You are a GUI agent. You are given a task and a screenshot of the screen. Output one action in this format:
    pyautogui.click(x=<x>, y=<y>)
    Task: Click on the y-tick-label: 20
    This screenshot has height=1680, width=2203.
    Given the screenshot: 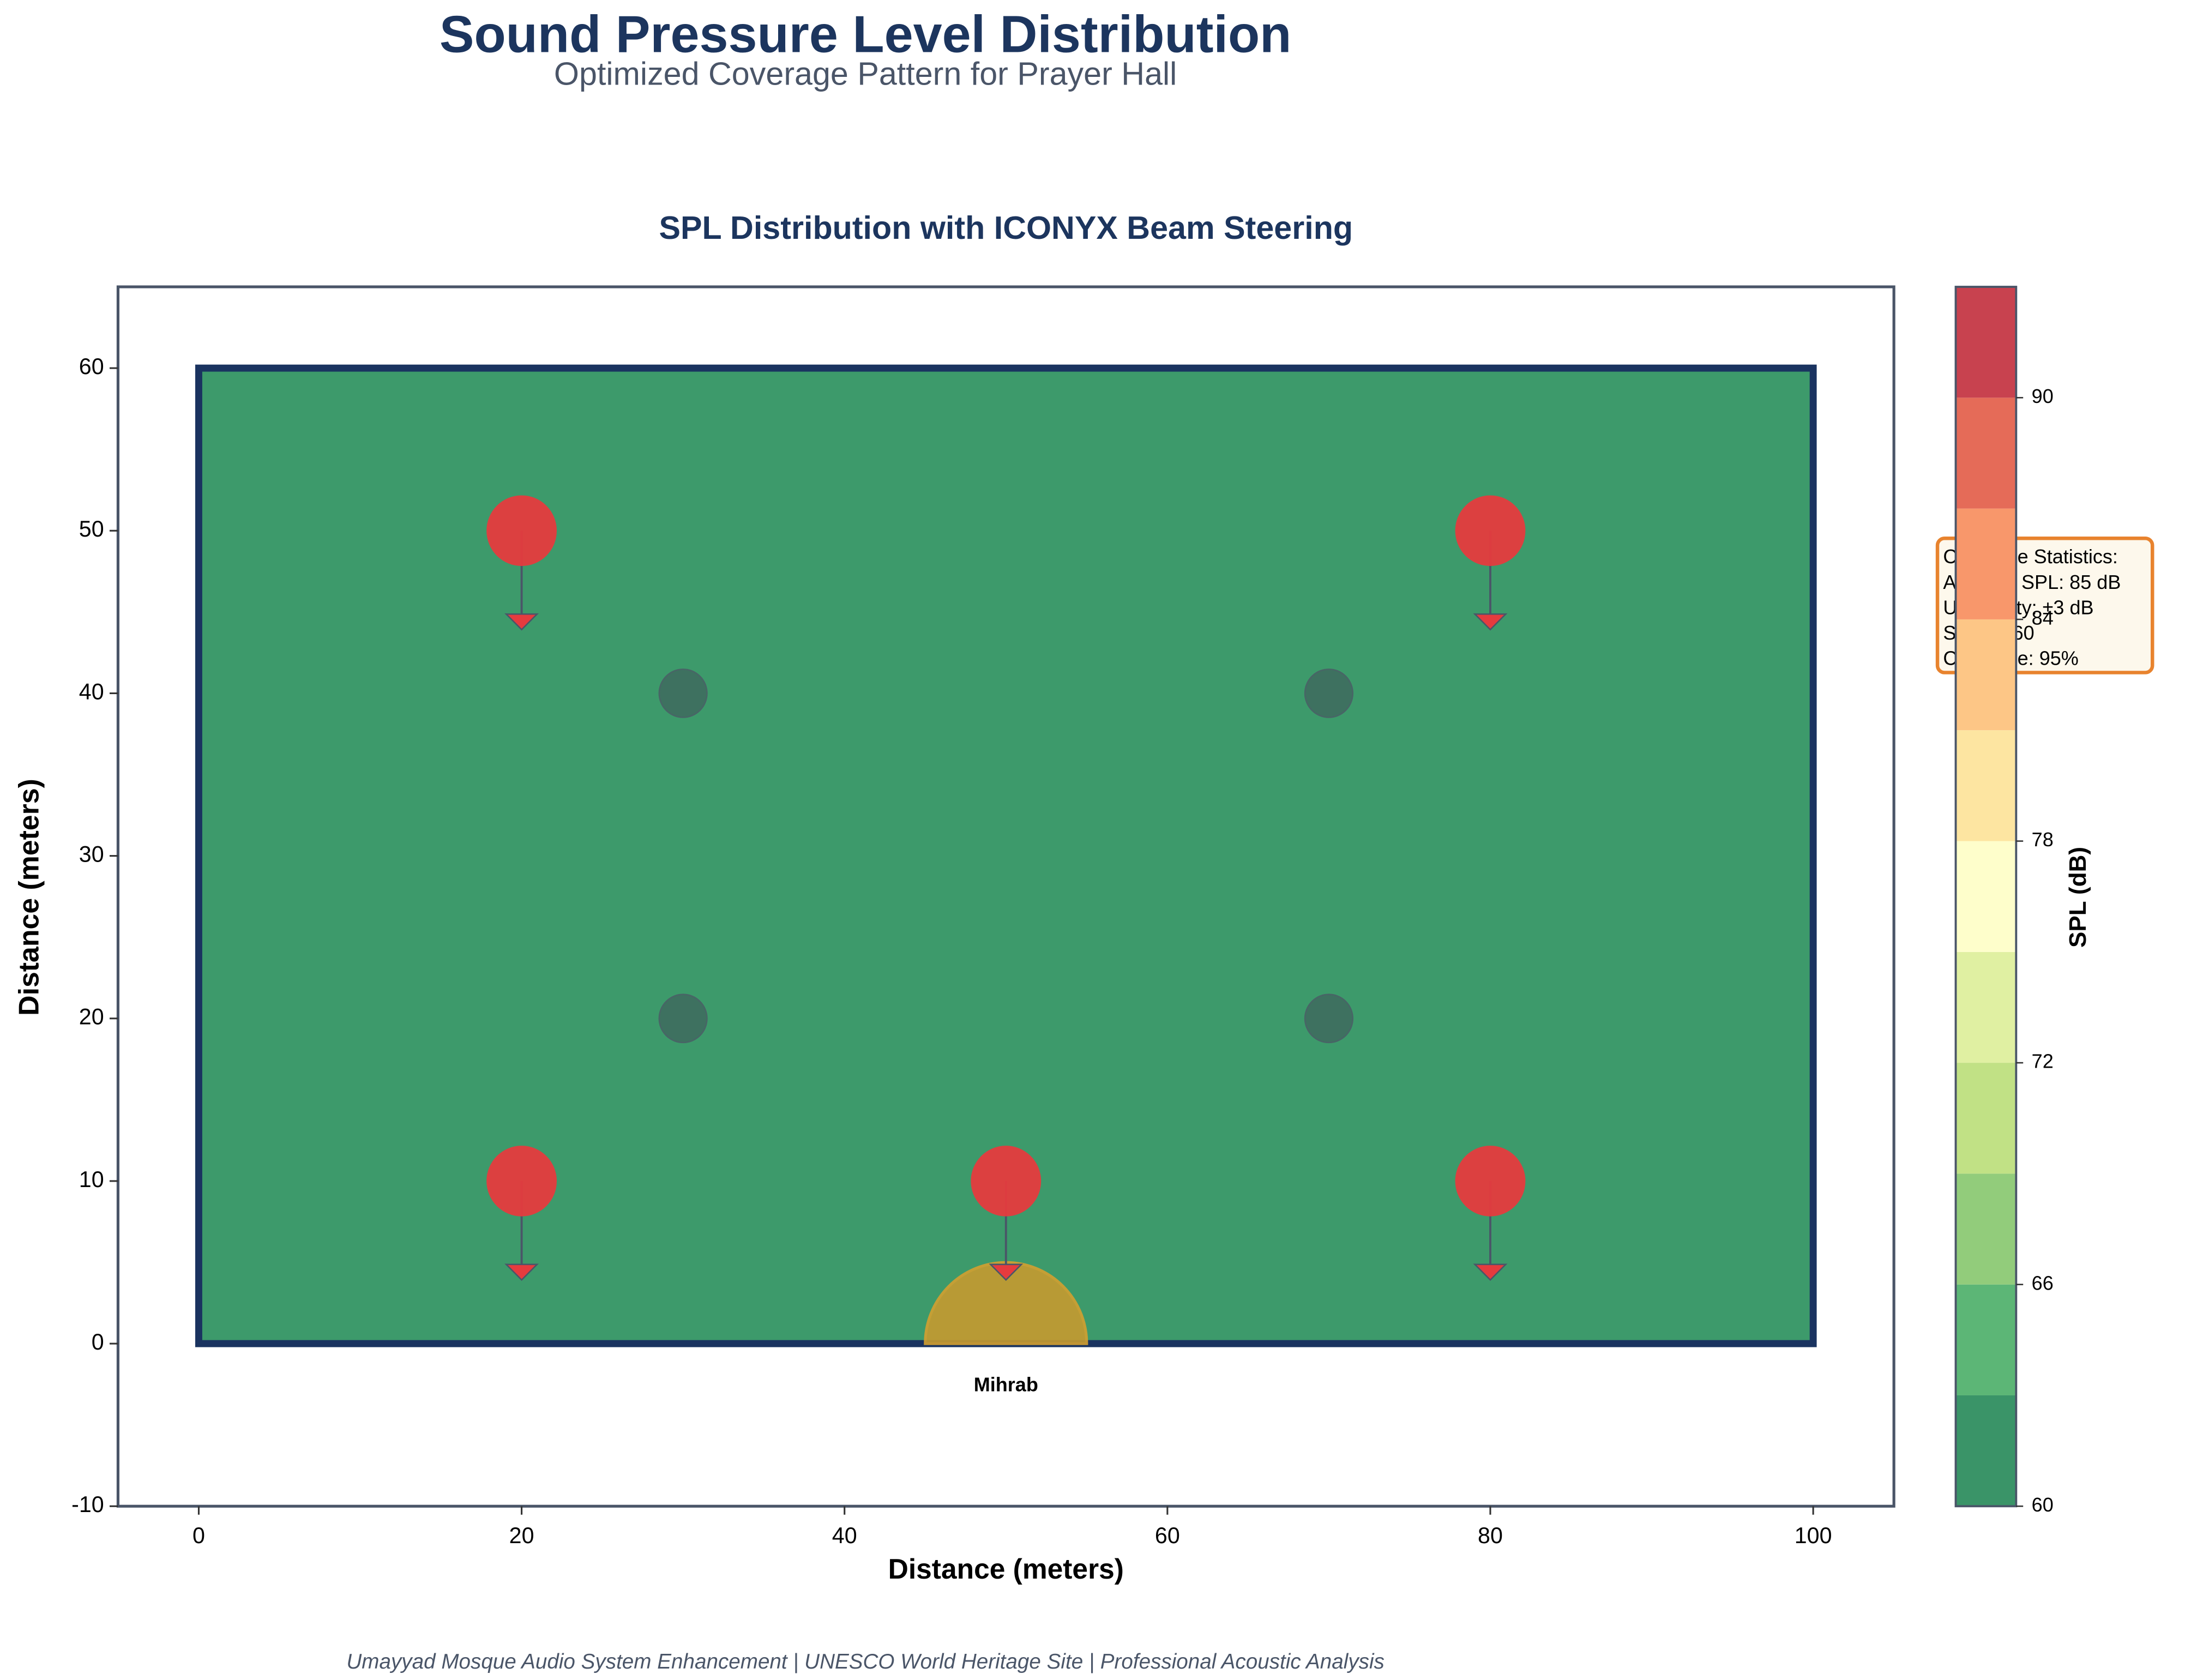 What is the action you would take?
    pyautogui.click(x=92, y=1016)
    